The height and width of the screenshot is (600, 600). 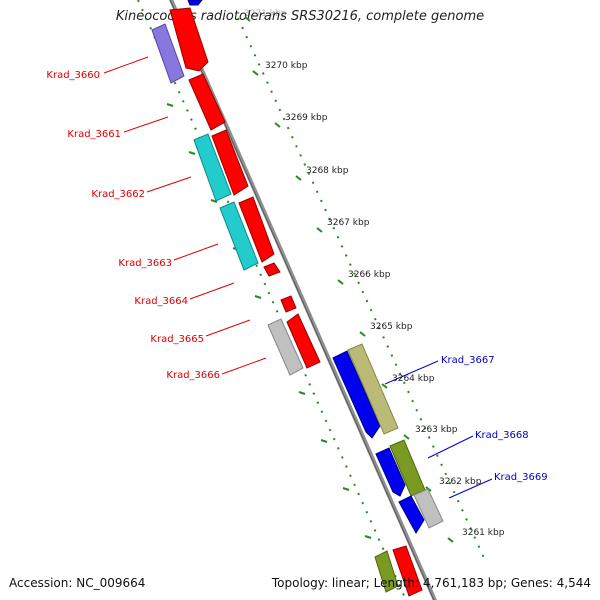 I want to click on gene-block-olive, so click(x=386, y=571).